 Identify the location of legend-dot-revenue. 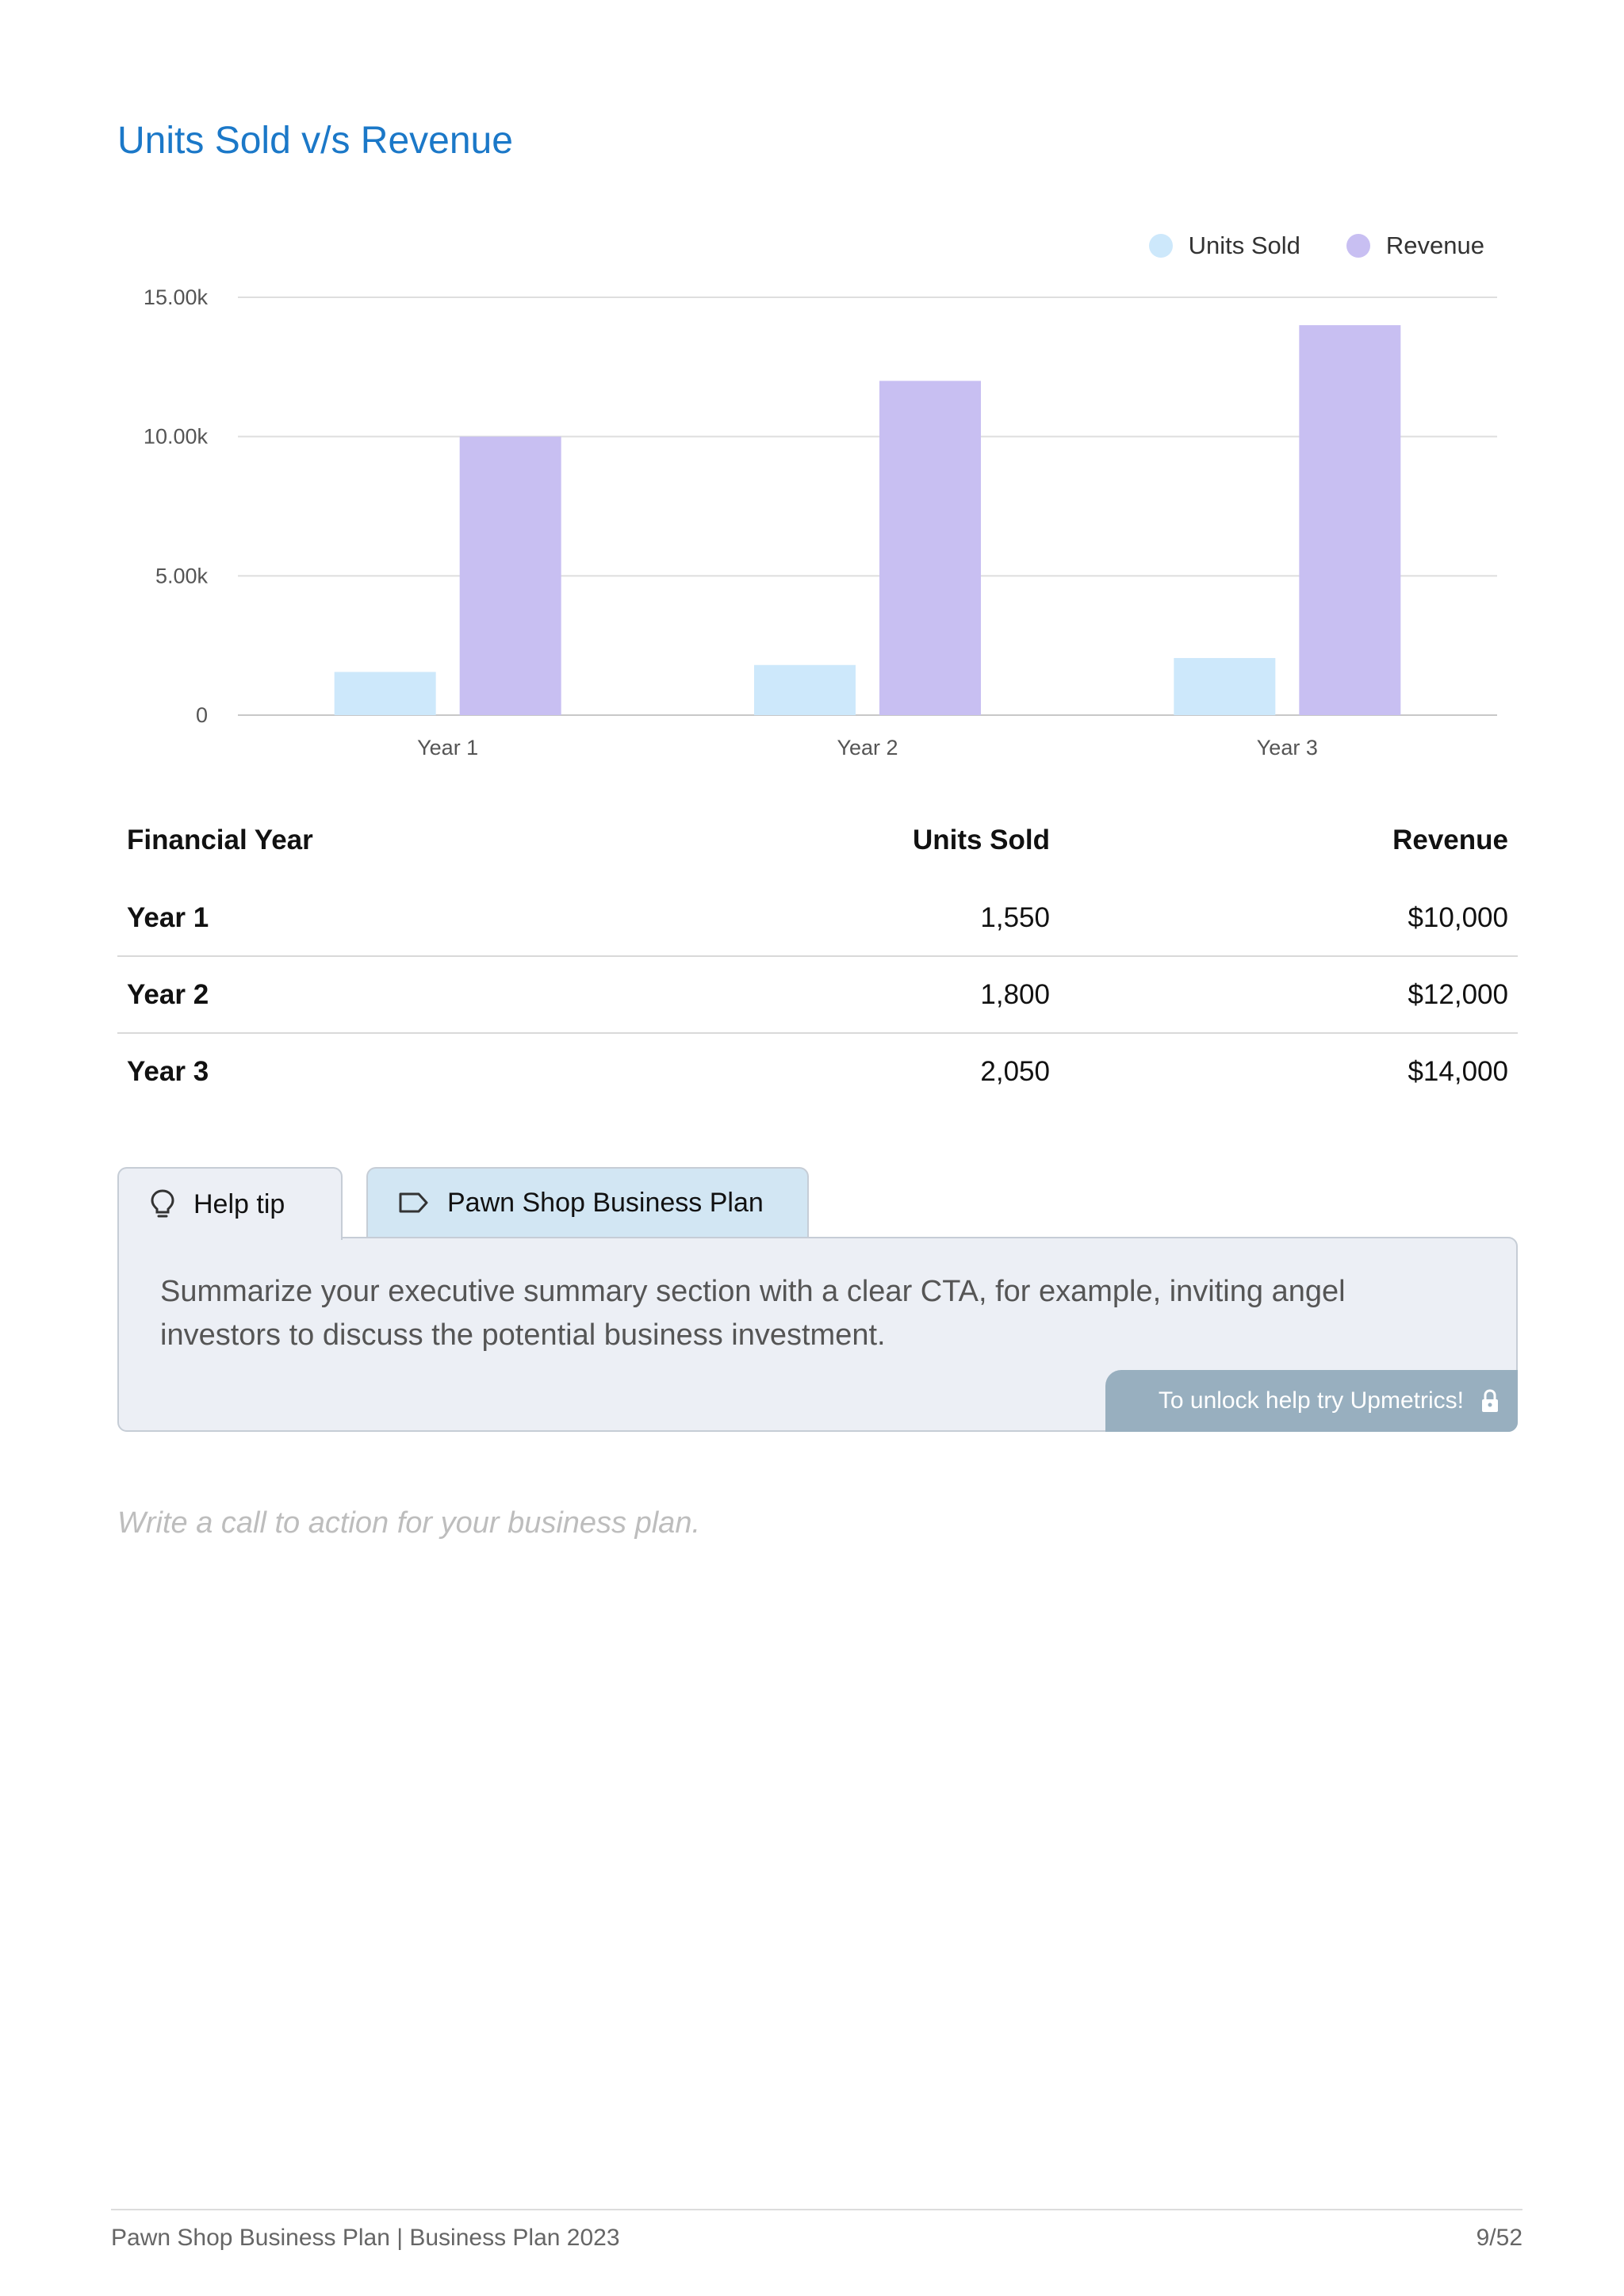
(1358, 246).